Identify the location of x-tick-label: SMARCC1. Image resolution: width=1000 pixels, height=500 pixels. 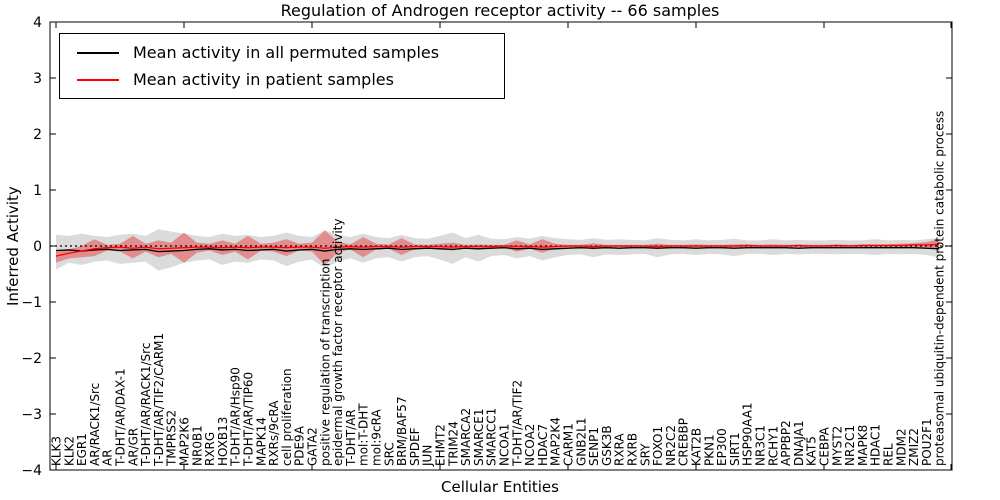
(492, 437).